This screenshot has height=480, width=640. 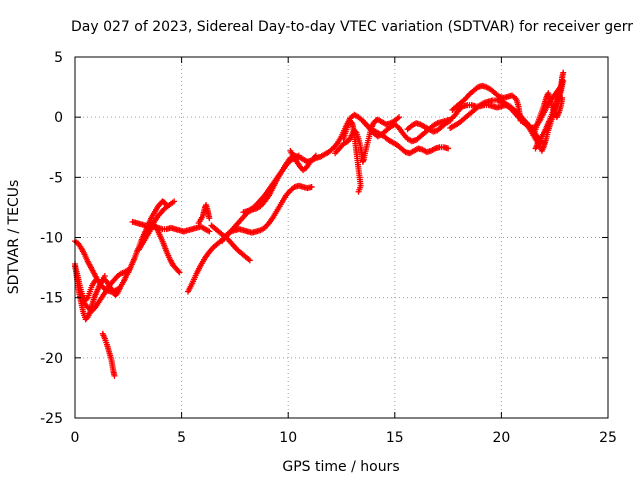 What do you see at coordinates (340, 467) in the screenshot?
I see `x-axis-label: GPS time / hours` at bounding box center [340, 467].